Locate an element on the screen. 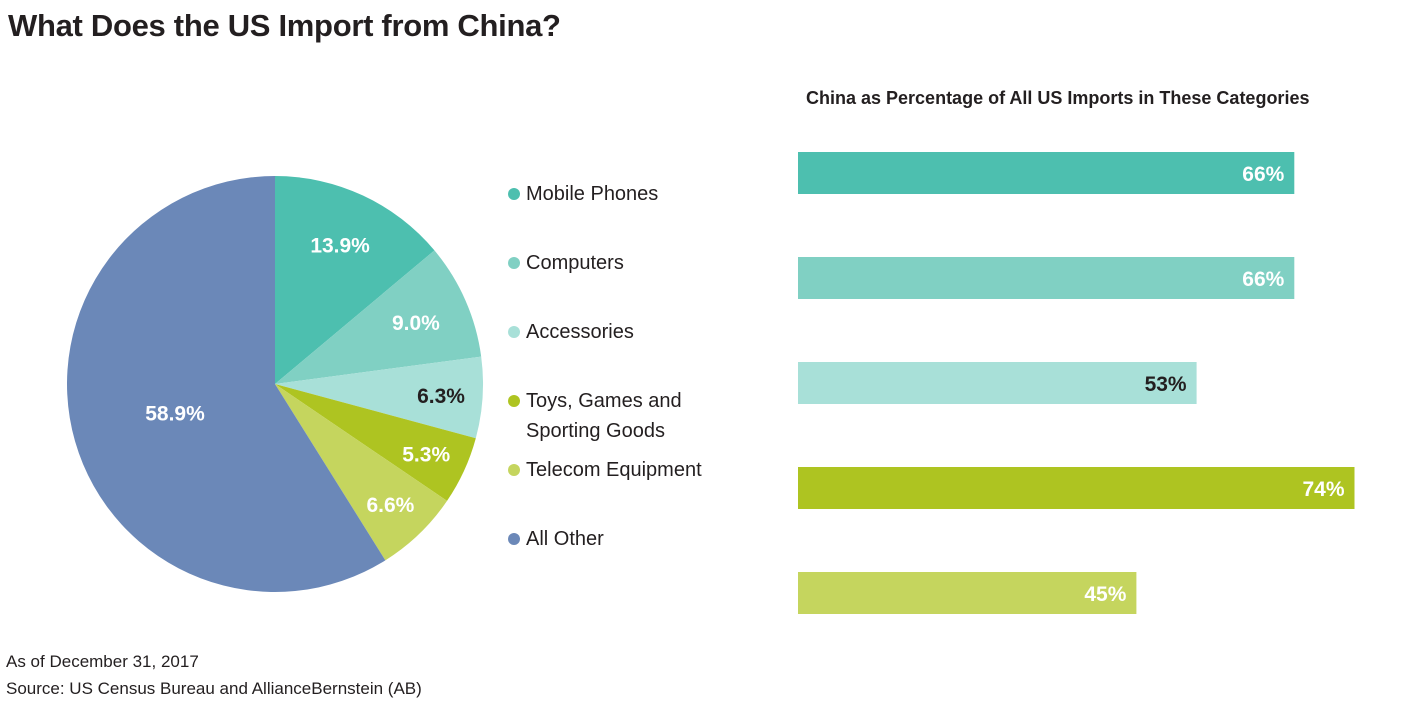 This screenshot has height=704, width=1419. legend-item-toys-games-and-sporting-goods: Toys, Games and Sporting Goods is located at coordinates (595, 416).